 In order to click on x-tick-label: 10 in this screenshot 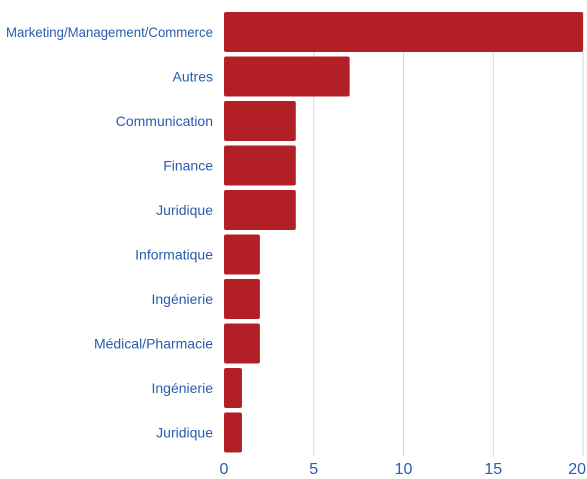, I will do `click(404, 469)`.